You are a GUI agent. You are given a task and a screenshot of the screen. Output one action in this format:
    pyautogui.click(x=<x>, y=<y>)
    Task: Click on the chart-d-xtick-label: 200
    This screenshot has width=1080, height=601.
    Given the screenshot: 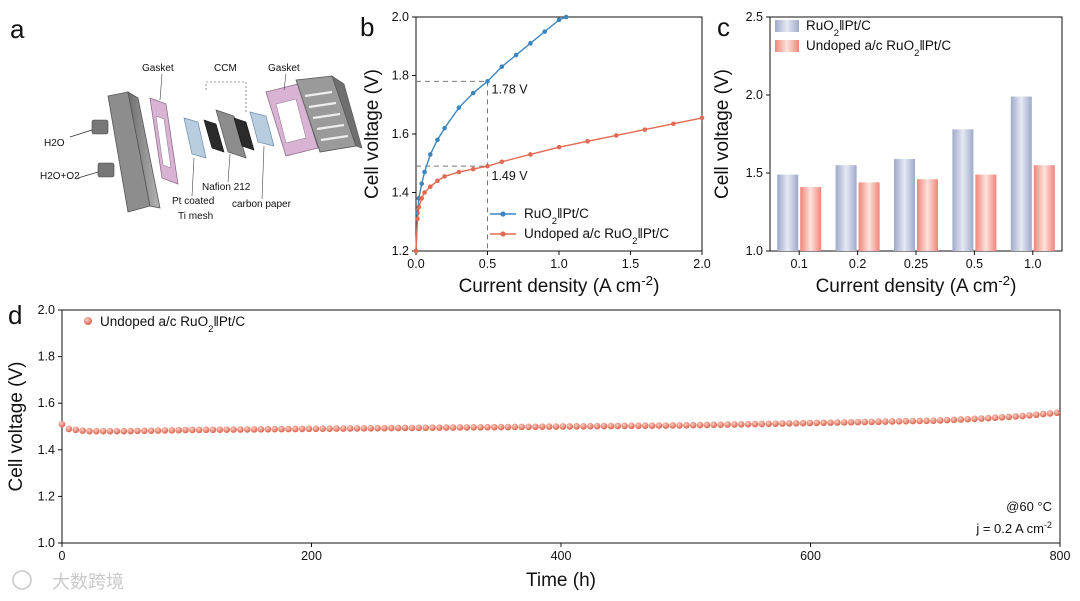 What is the action you would take?
    pyautogui.click(x=311, y=556)
    